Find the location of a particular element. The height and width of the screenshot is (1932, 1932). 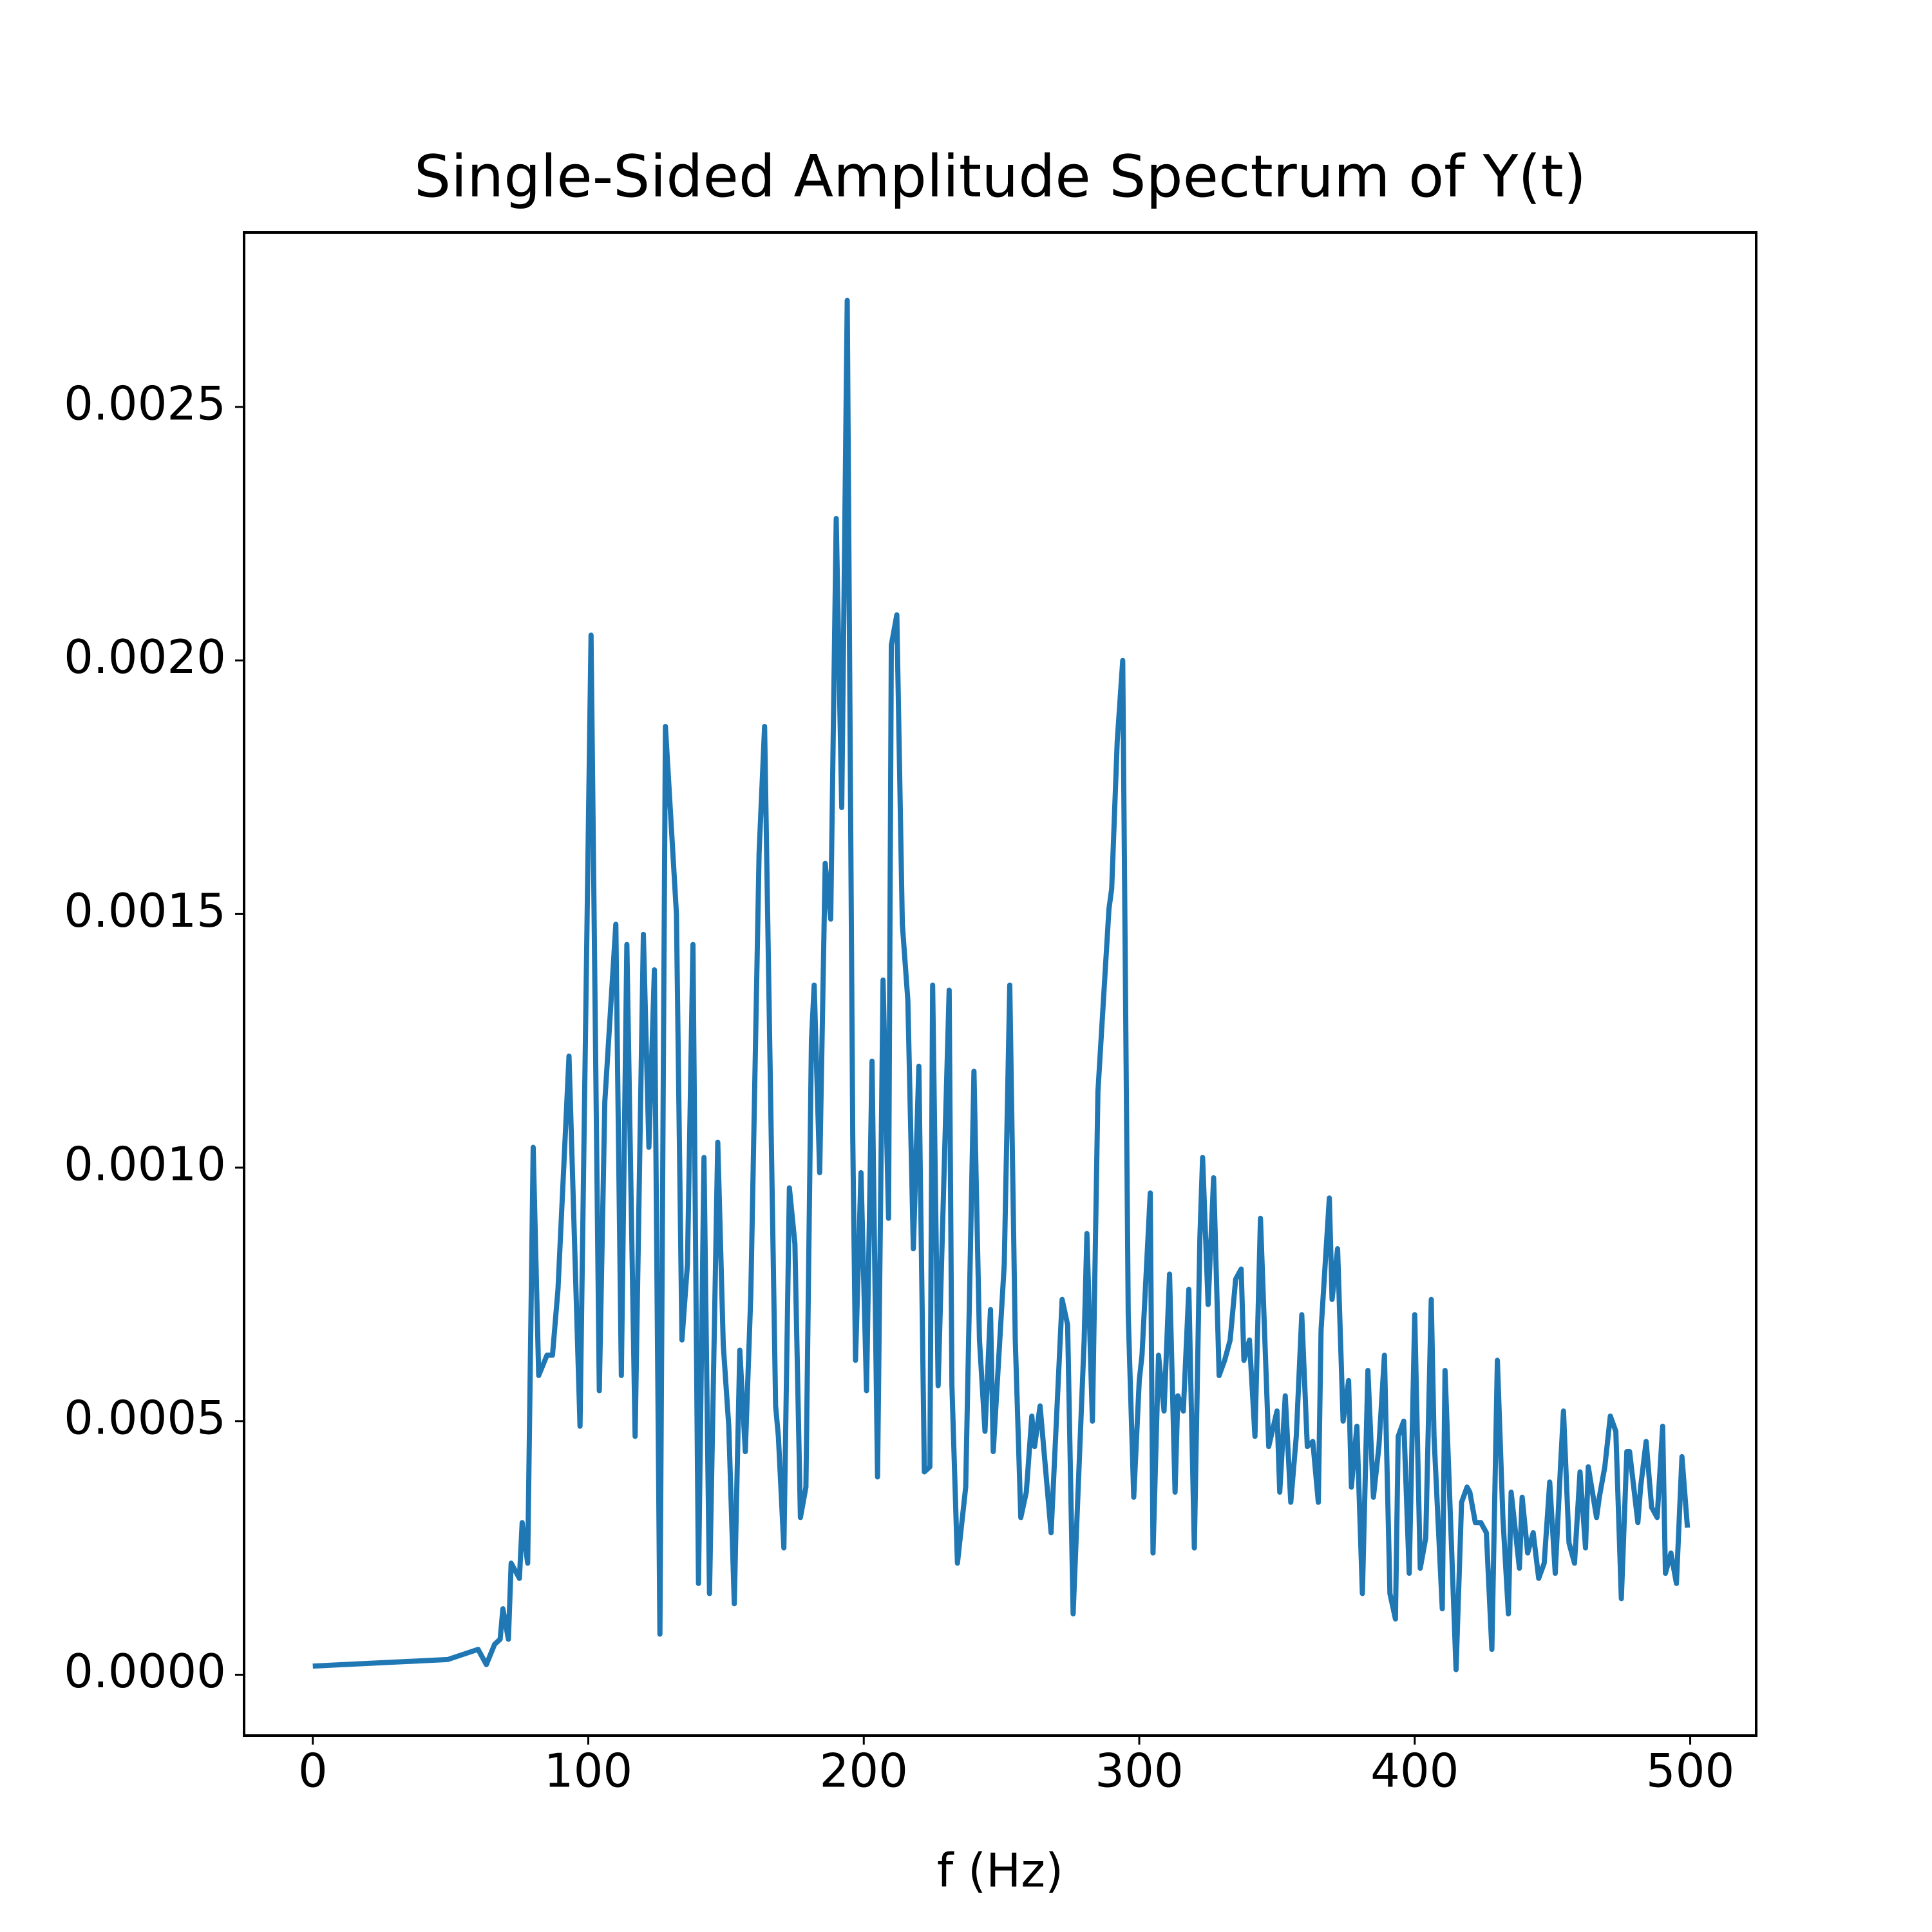

x-tick-label: 400 is located at coordinates (1415, 1771).